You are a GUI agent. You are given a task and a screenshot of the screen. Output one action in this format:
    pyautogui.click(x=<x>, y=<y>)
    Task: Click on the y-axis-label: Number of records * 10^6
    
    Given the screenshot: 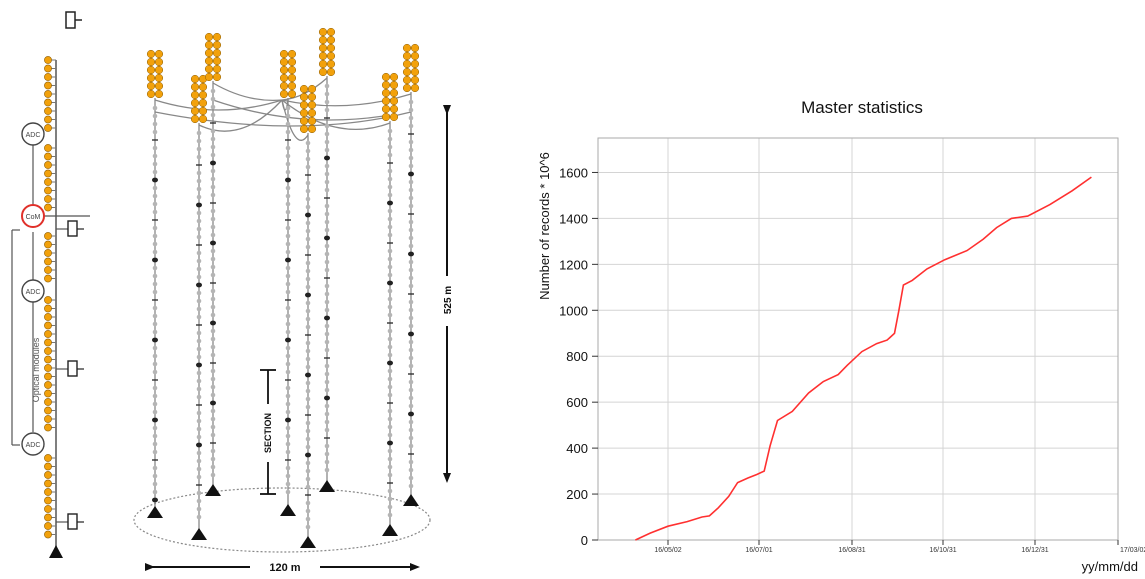 What is the action you would take?
    pyautogui.click(x=544, y=226)
    